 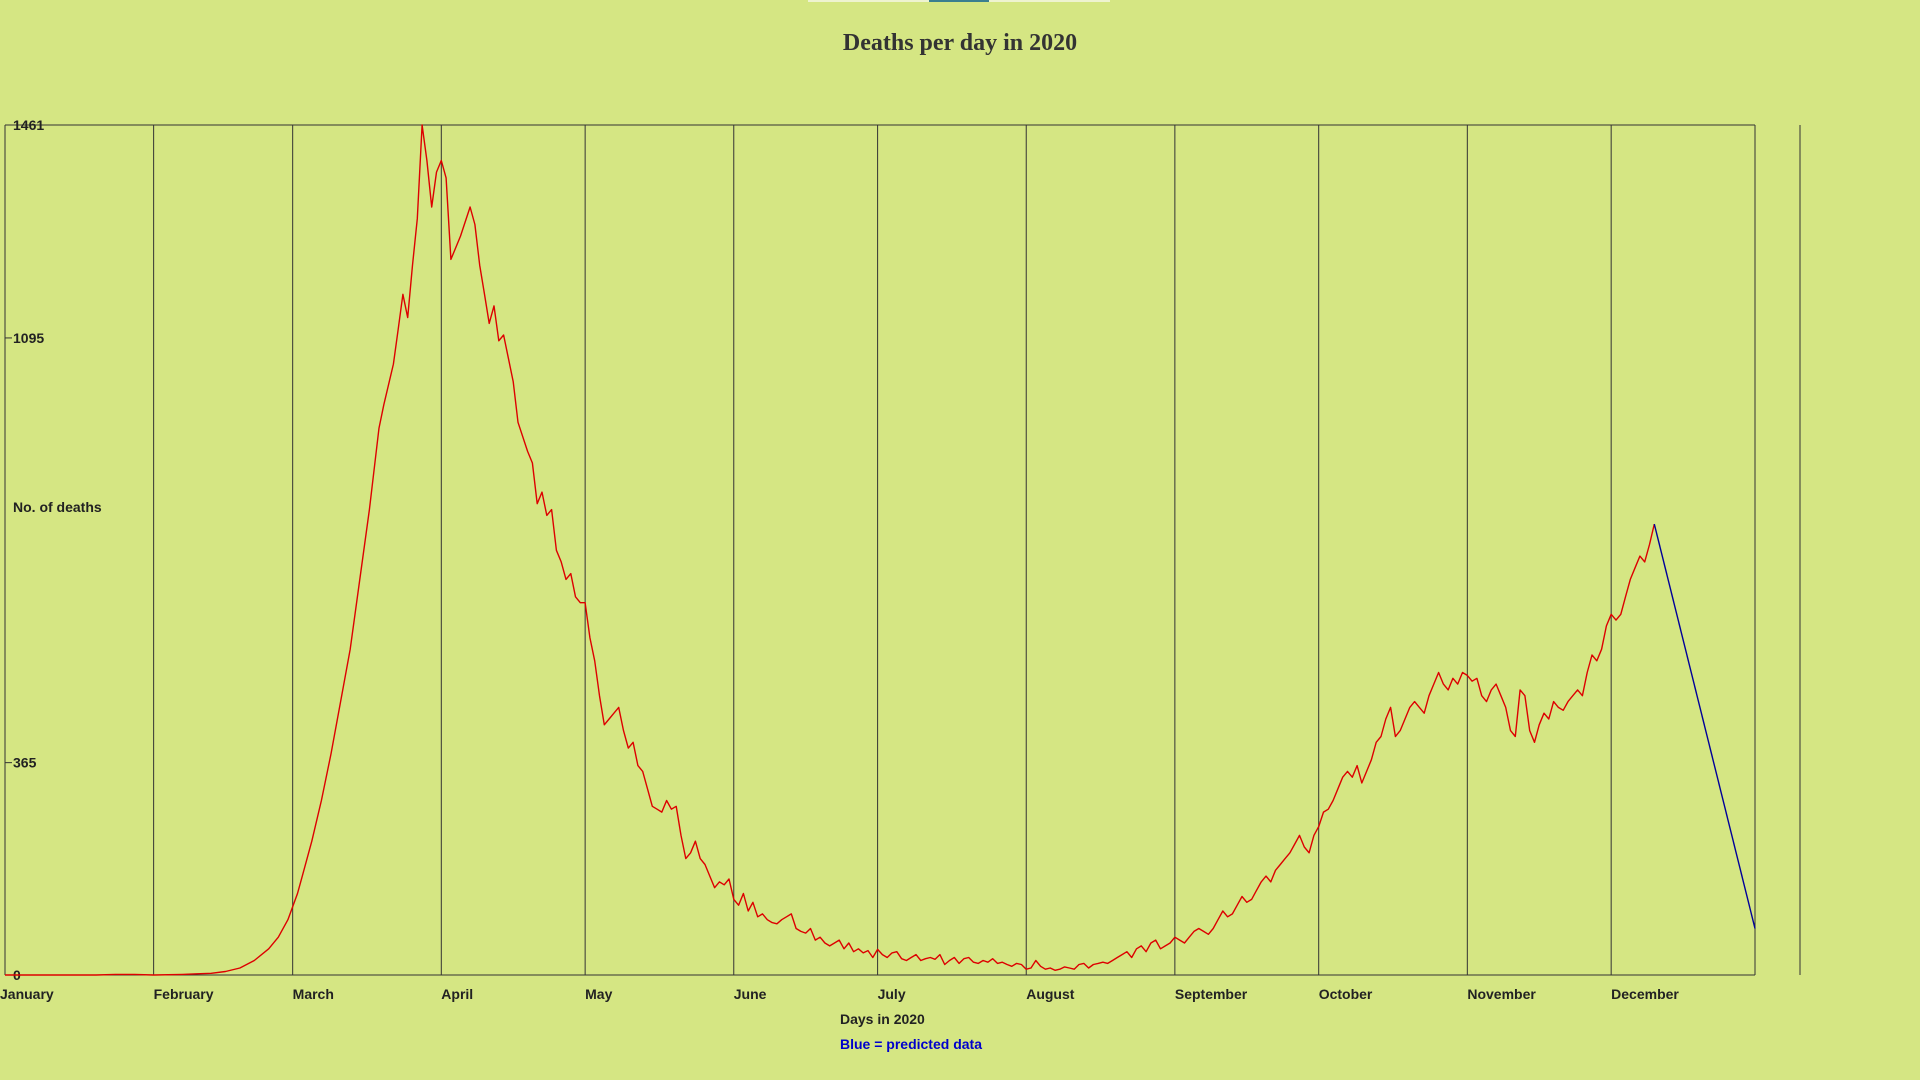 What do you see at coordinates (1501, 994) in the screenshot?
I see `x-tick-label-november: November` at bounding box center [1501, 994].